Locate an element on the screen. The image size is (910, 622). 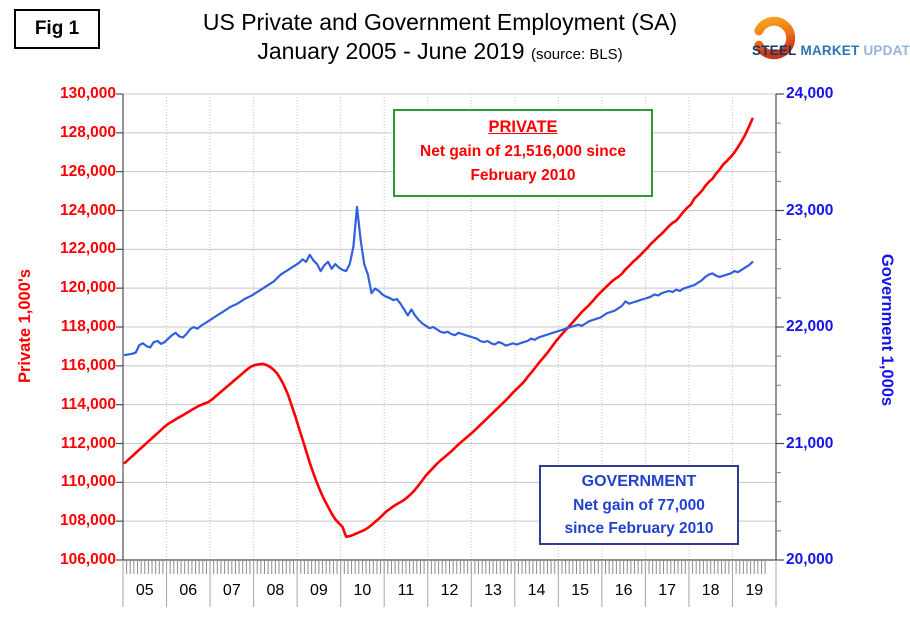
date-range: January 2005 - June 2019 is located at coordinates (391, 51).